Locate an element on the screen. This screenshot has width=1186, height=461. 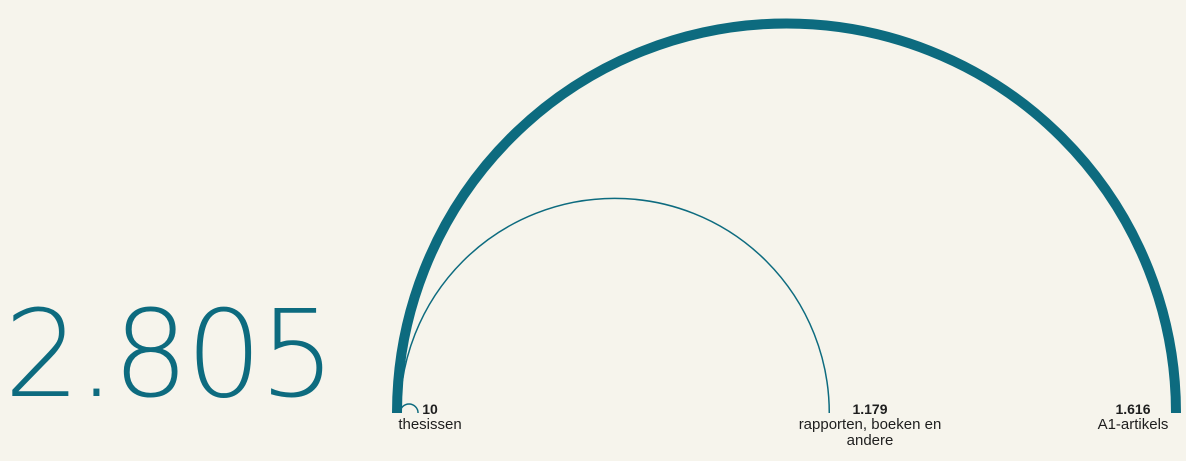
value-rapporten-boeken-en-andere: 1.179 is located at coordinates (870, 409).